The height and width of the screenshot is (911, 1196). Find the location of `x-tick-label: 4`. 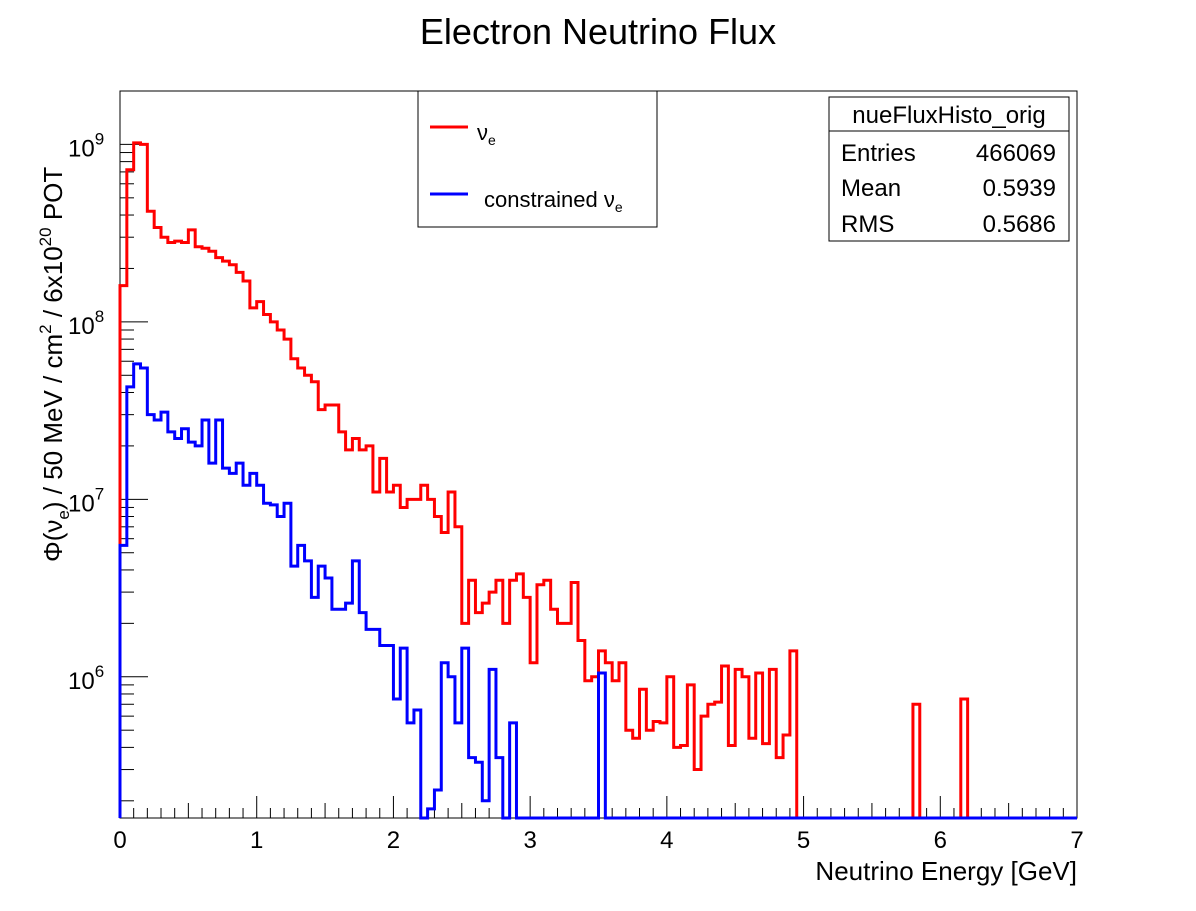

x-tick-label: 4 is located at coordinates (666, 840).